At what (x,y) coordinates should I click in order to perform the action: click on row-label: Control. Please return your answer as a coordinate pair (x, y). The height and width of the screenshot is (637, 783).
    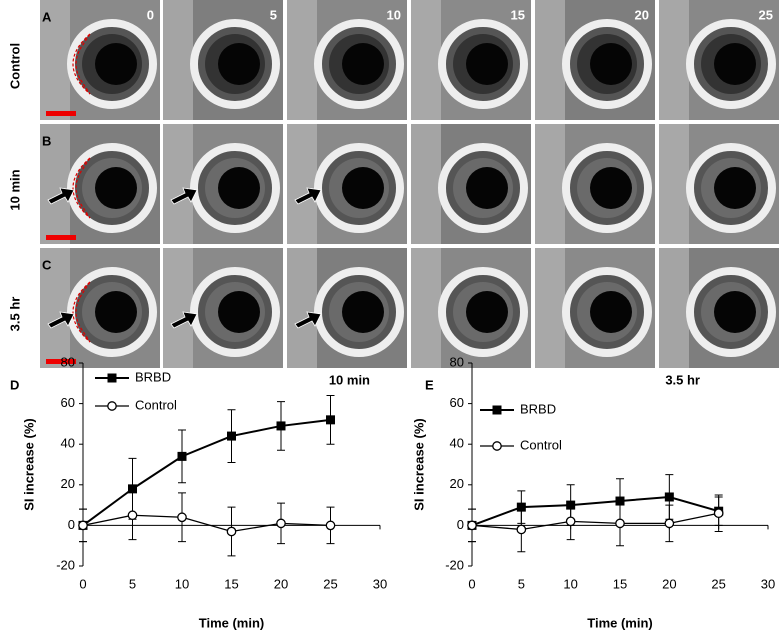
    Looking at the image, I should click on (14, 66).